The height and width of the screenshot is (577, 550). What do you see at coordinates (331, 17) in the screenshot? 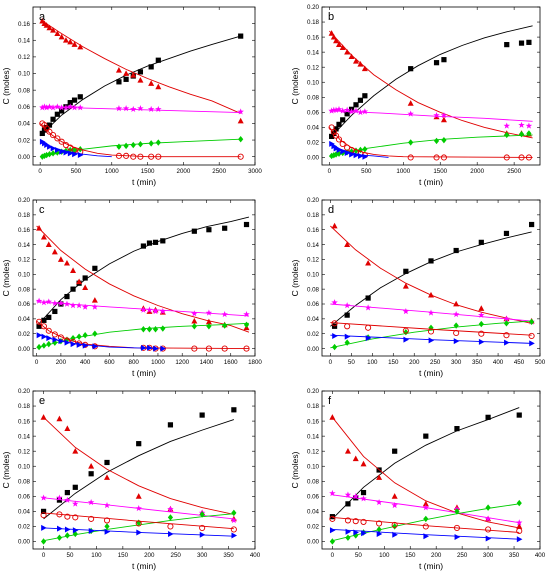
I see `panel-label: b` at bounding box center [331, 17].